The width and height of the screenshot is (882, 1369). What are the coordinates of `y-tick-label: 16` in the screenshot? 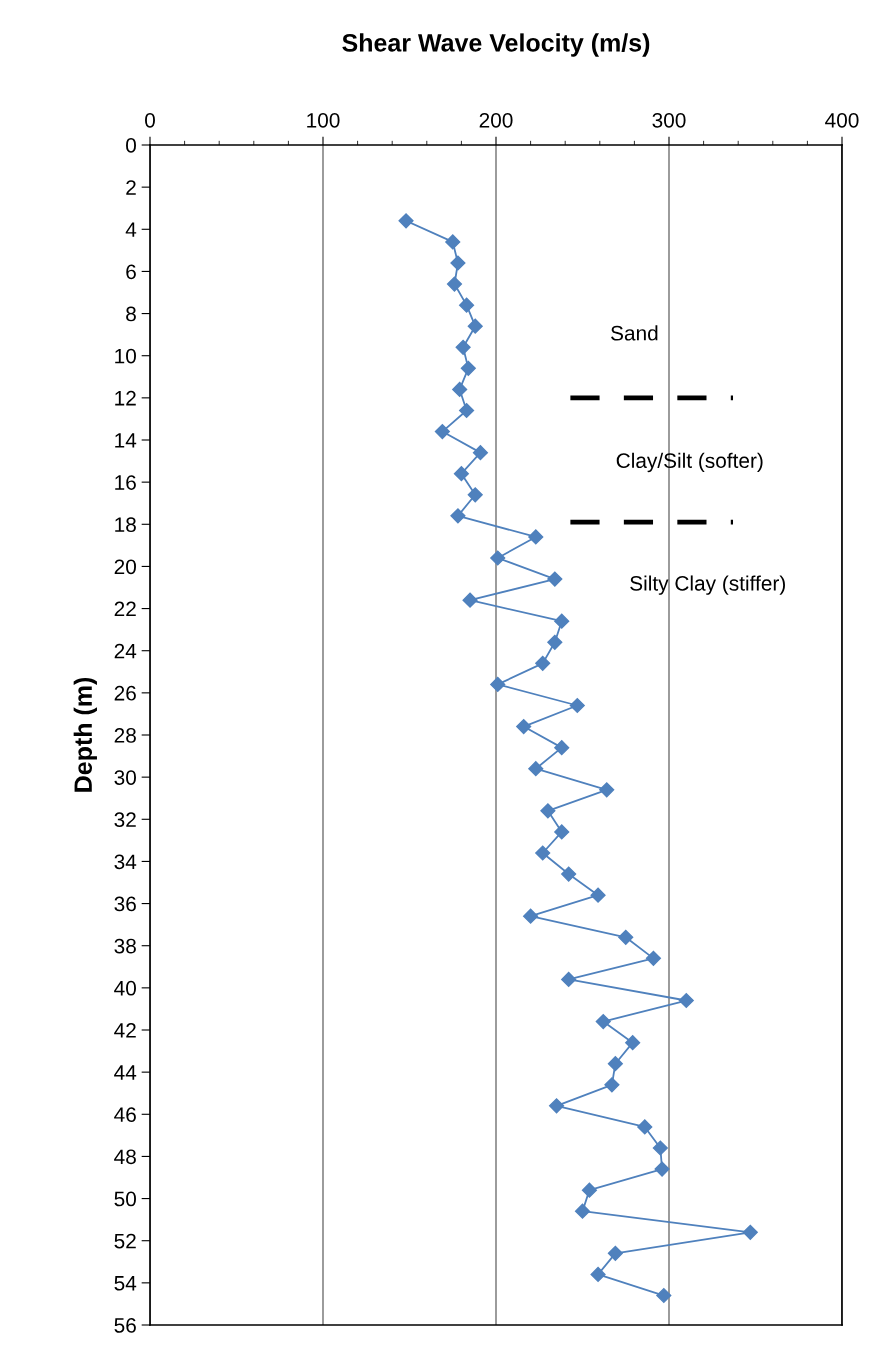 It's located at (125, 482).